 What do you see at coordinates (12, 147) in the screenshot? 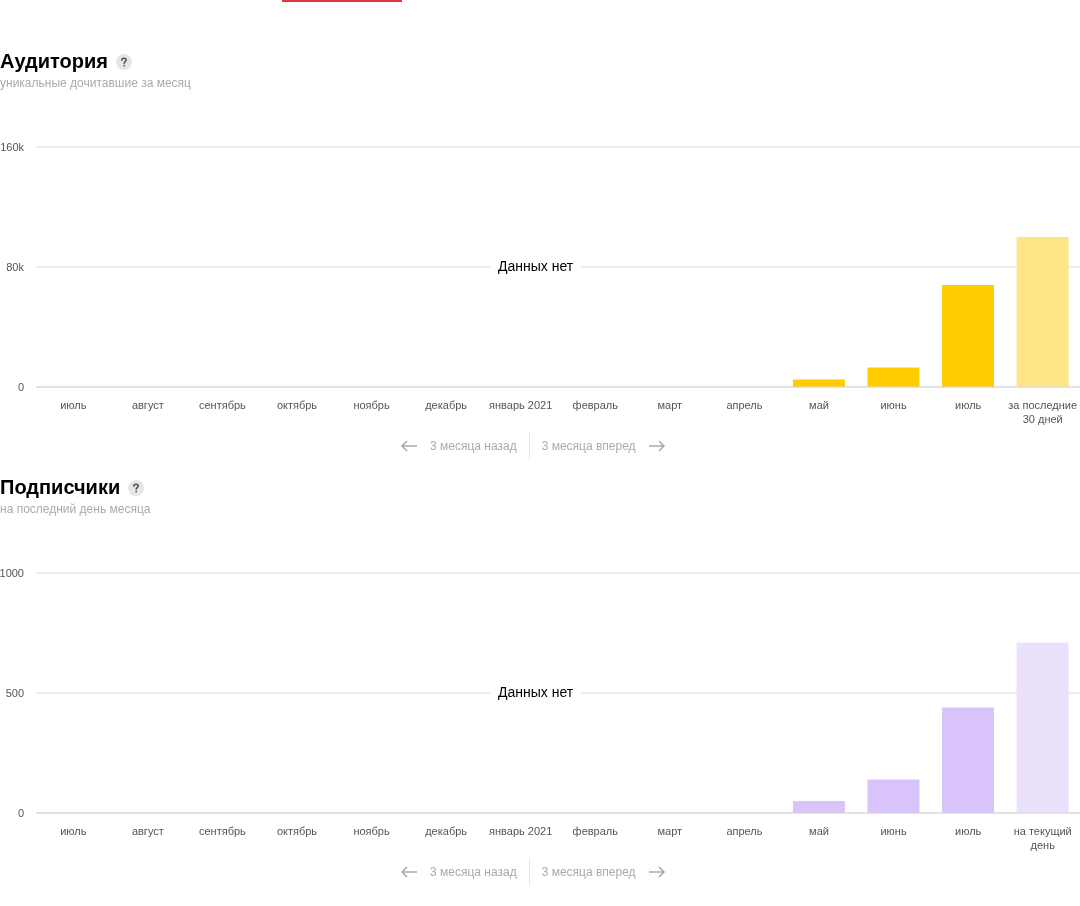
I see `y-tick-label: 160k` at bounding box center [12, 147].